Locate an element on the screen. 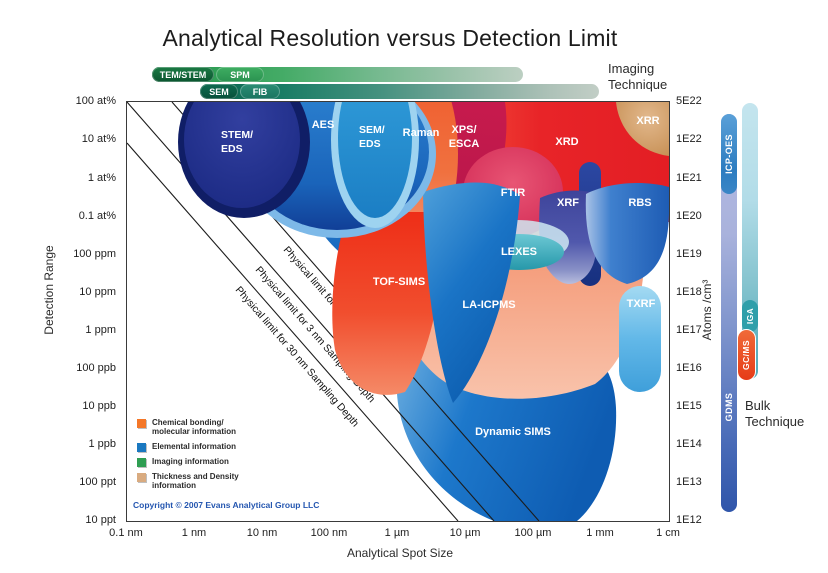 The image size is (828, 573). label-stem-eds-1: STEM/ is located at coordinates (237, 135).